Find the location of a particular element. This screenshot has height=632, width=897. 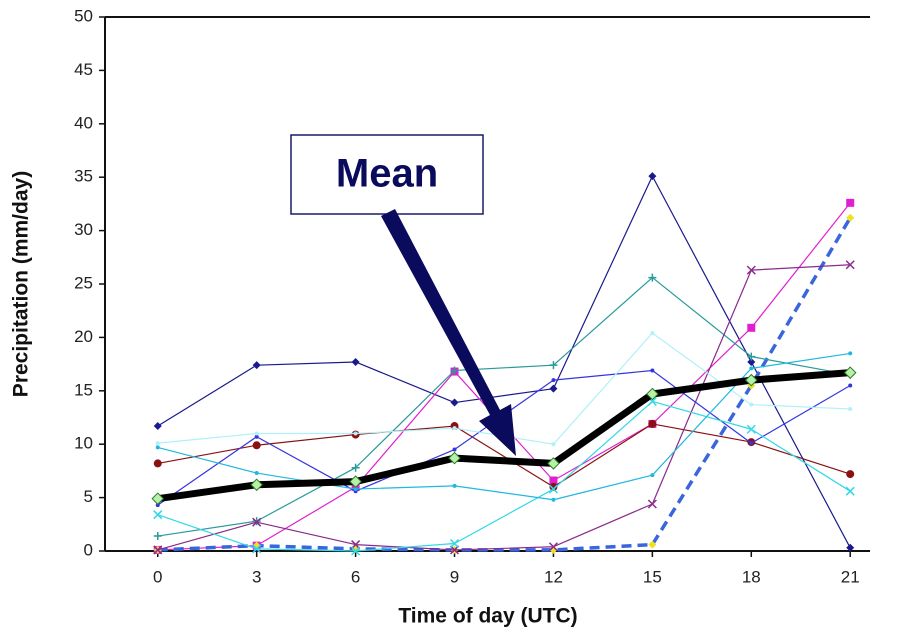

x-tick-label: 18 is located at coordinates (751, 576).